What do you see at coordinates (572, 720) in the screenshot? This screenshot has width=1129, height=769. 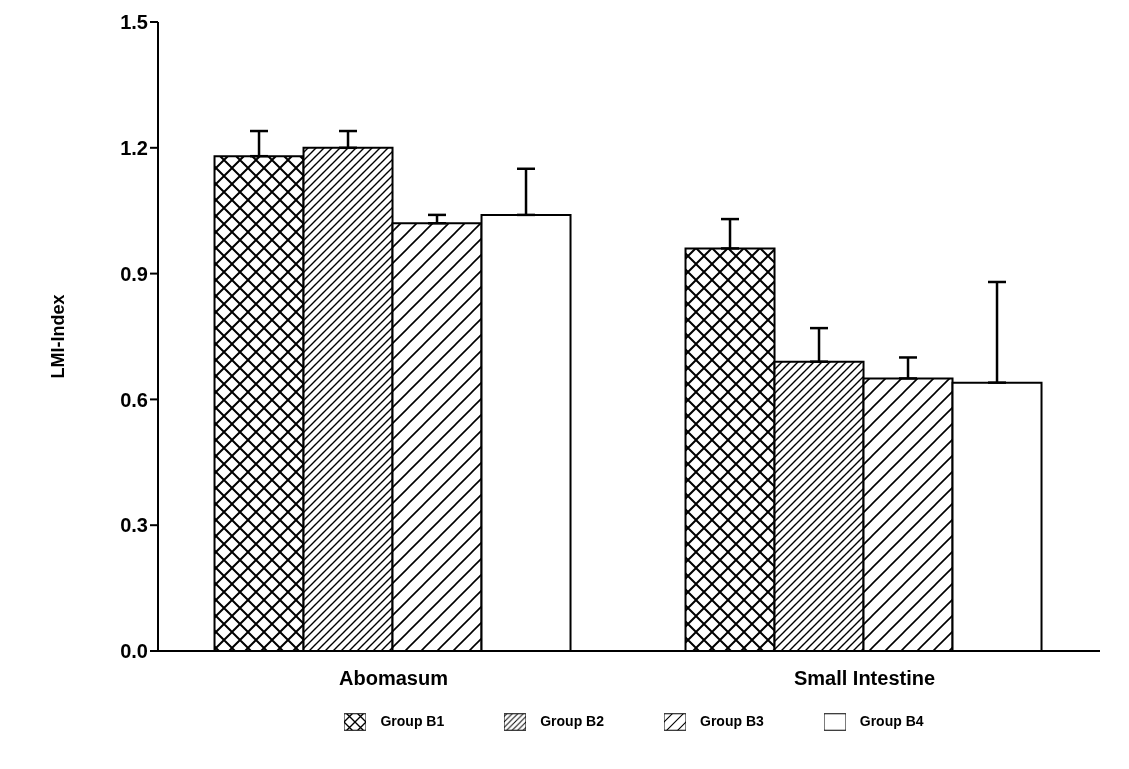 I see `legend-label: Group B2` at bounding box center [572, 720].